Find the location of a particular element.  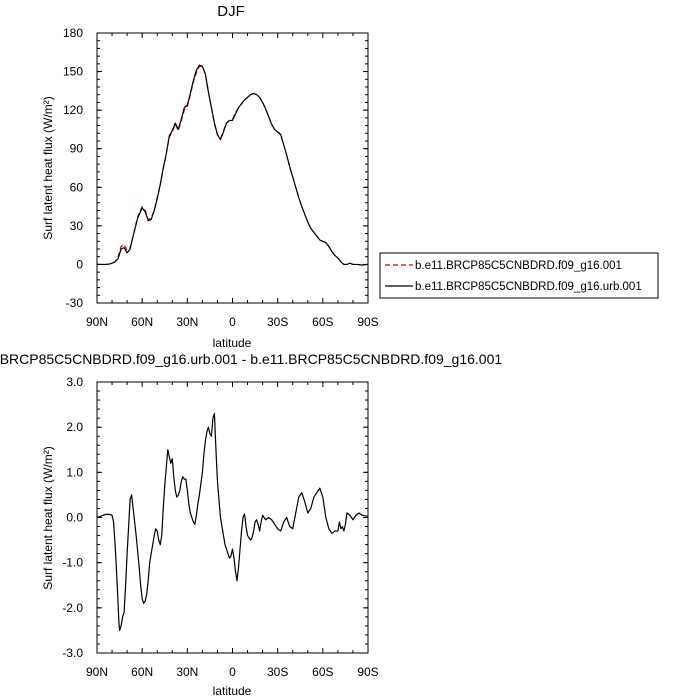

bottom-x-tick-label: 90S is located at coordinates (367, 672).